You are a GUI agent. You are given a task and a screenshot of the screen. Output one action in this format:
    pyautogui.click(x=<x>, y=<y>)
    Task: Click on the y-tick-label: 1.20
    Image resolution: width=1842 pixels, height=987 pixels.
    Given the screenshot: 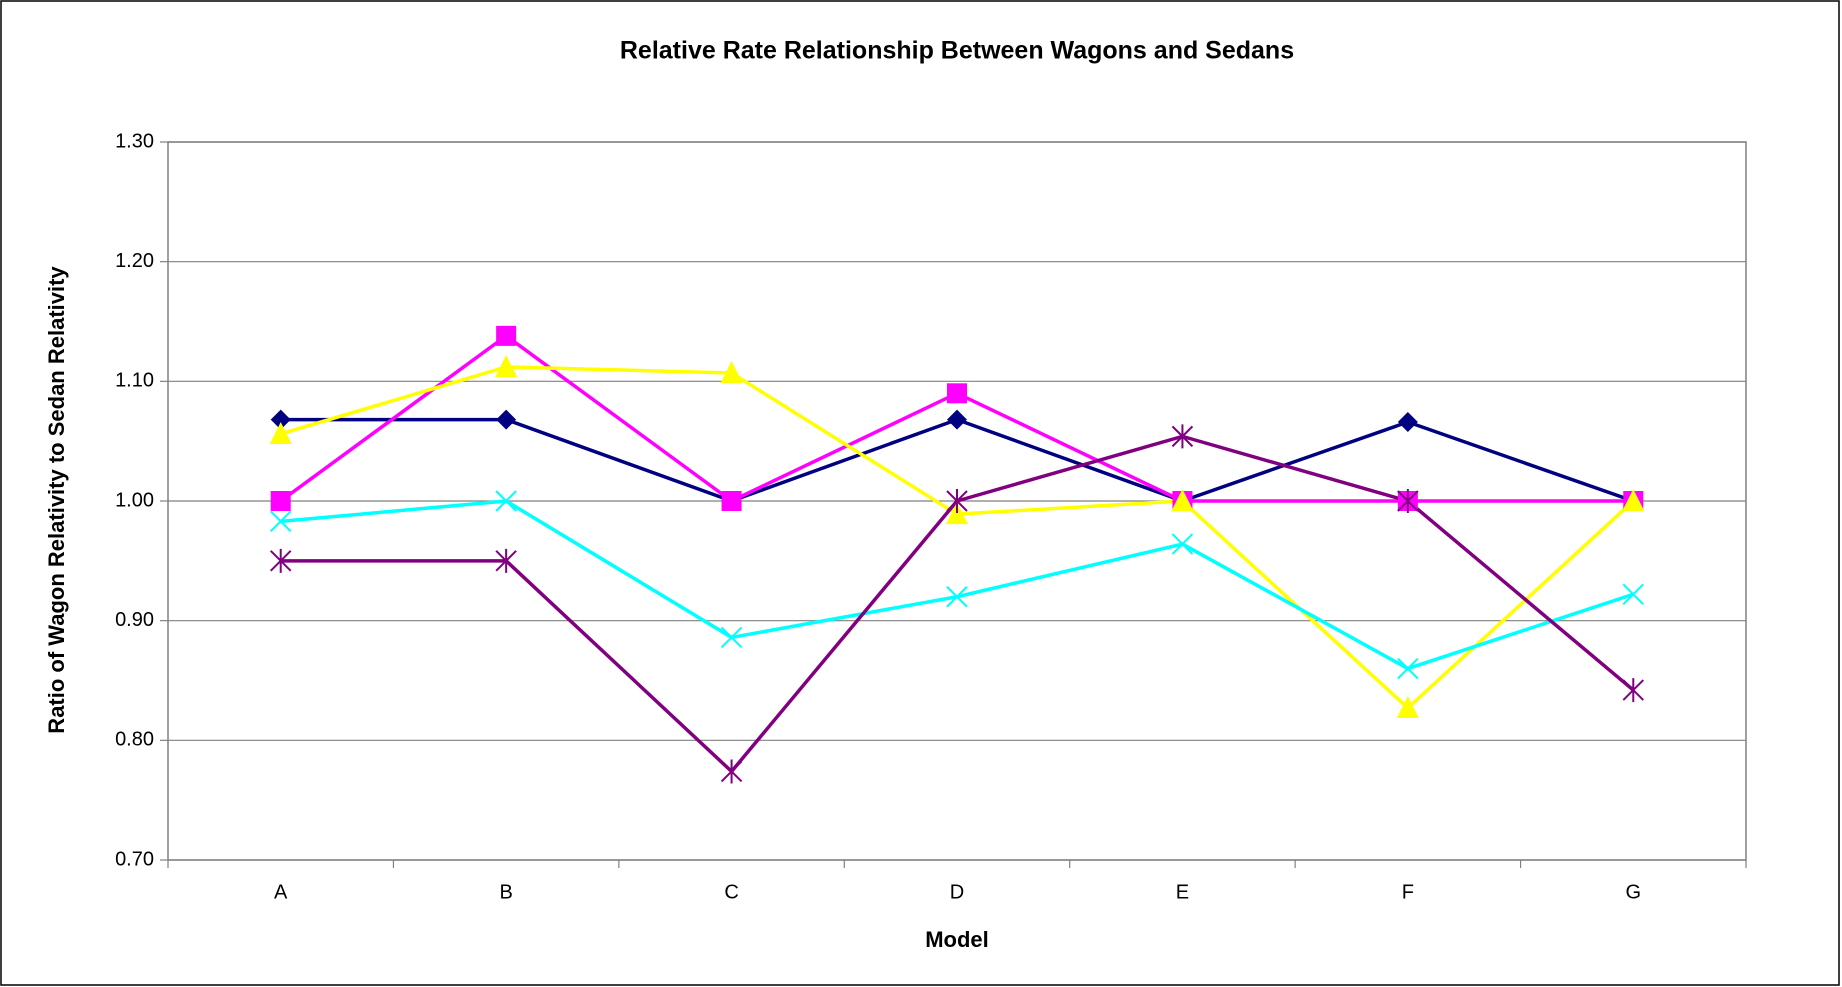 What is the action you would take?
    pyautogui.click(x=134, y=261)
    